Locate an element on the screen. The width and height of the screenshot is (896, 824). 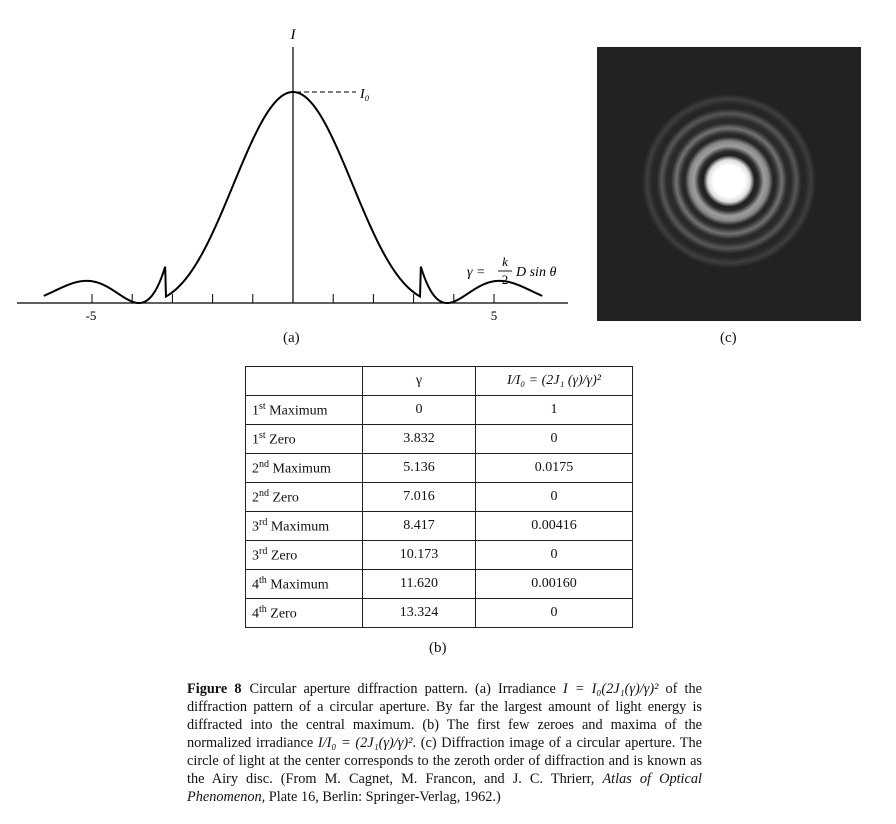
ratio-cell: 1 is located at coordinates (554, 410).